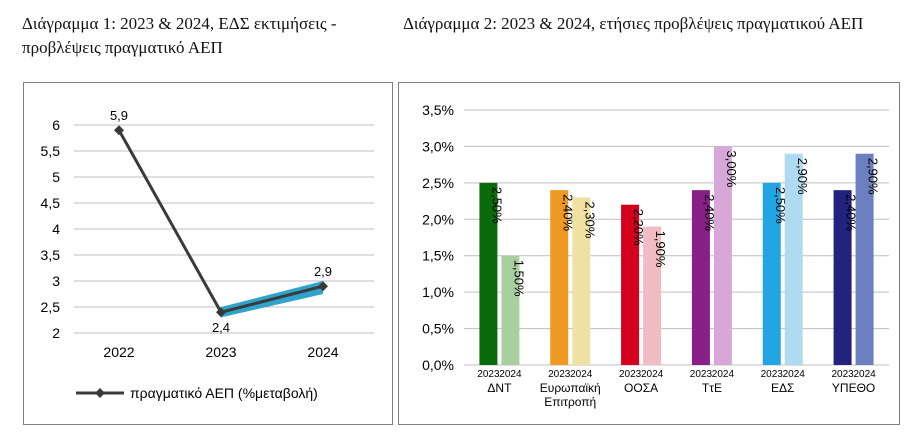 This screenshot has height=436, width=909. I want to click on x-tick-label: 2024, so click(322, 352).